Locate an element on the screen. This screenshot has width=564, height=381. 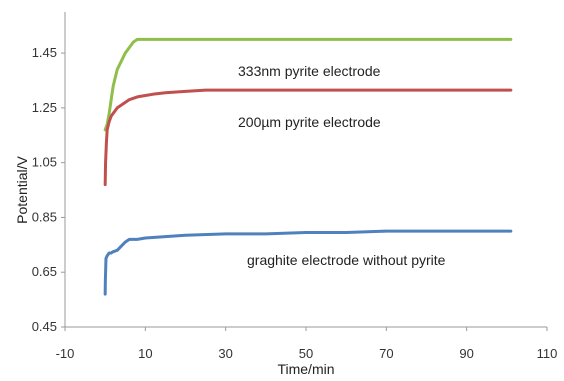
x-tick-label: 110 is located at coordinates (547, 353).